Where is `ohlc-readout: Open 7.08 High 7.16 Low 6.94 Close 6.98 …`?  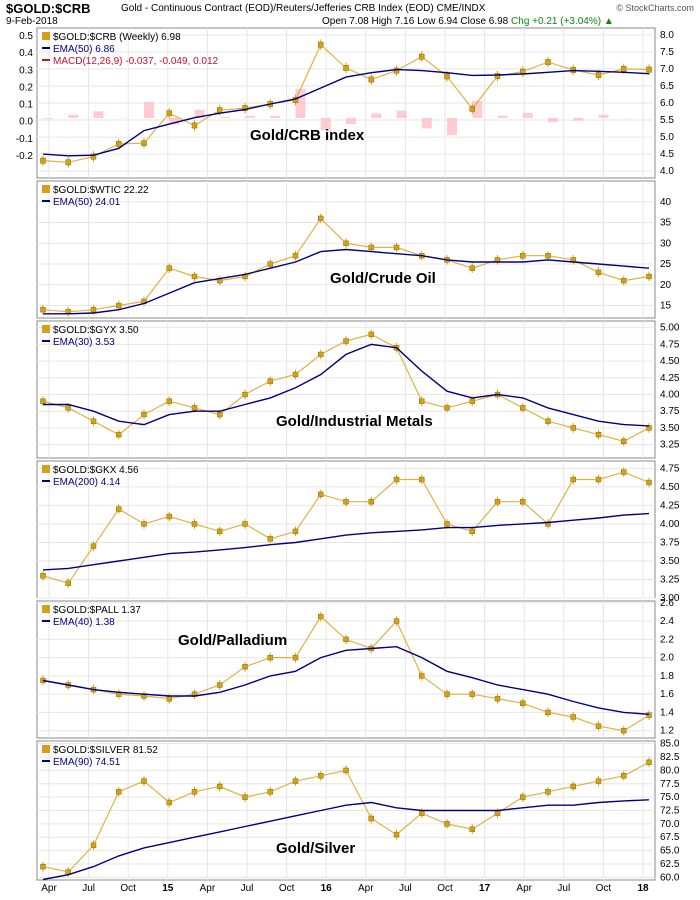
ohlc-readout: Open 7.08 High 7.16 Low 6.94 Close 6.98 … is located at coordinates (468, 21).